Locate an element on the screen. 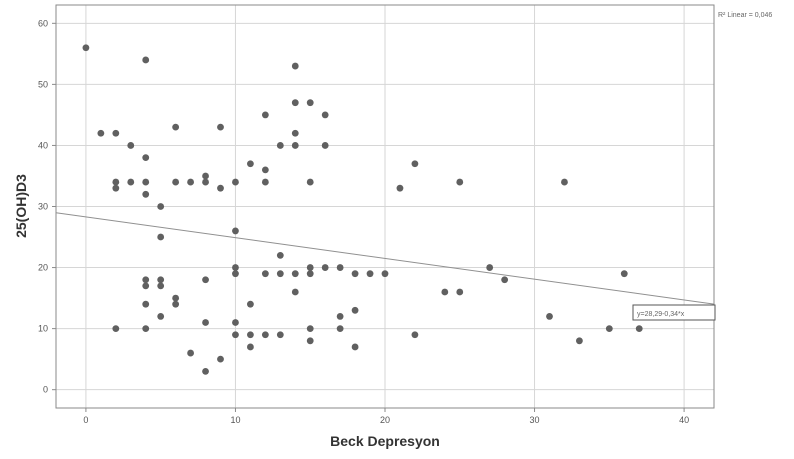 The width and height of the screenshot is (794, 459). x-axis-label: Beck Depresyon is located at coordinates (385, 441).